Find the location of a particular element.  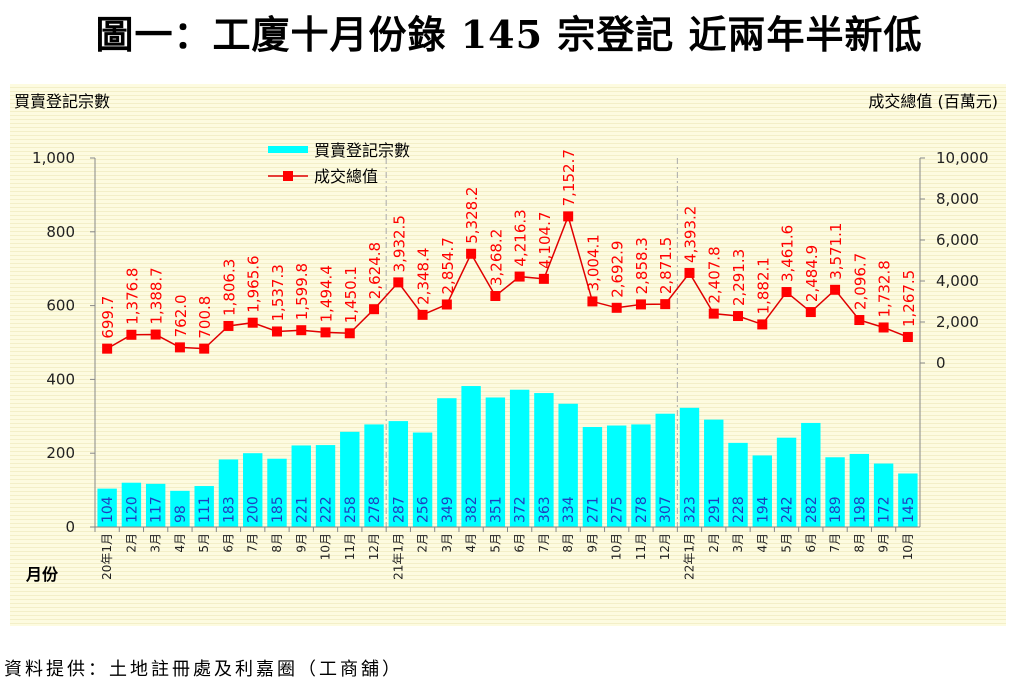

line-value-label: 1,537.3 is located at coordinates (278, 292).